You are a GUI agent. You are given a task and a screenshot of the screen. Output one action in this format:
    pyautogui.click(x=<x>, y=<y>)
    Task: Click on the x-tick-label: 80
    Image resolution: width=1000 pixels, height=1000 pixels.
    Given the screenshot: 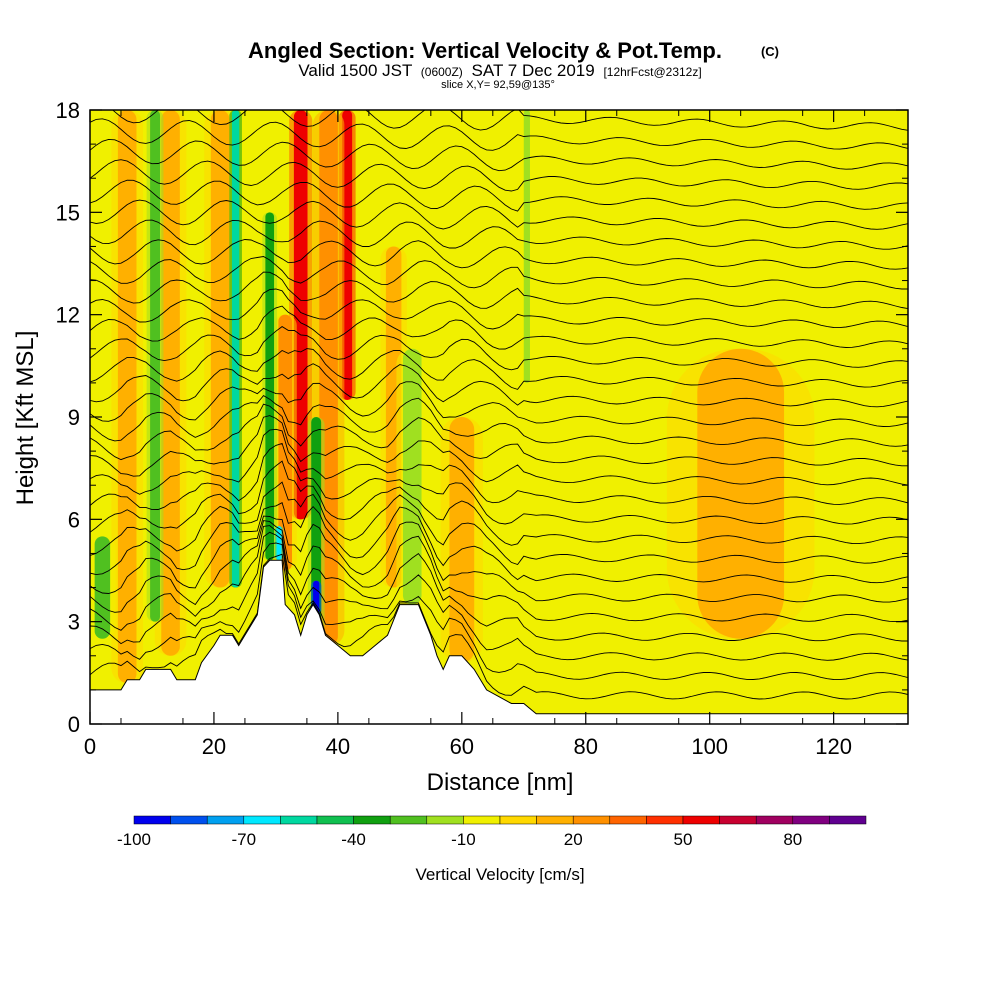 What is the action you would take?
    pyautogui.click(x=586, y=746)
    